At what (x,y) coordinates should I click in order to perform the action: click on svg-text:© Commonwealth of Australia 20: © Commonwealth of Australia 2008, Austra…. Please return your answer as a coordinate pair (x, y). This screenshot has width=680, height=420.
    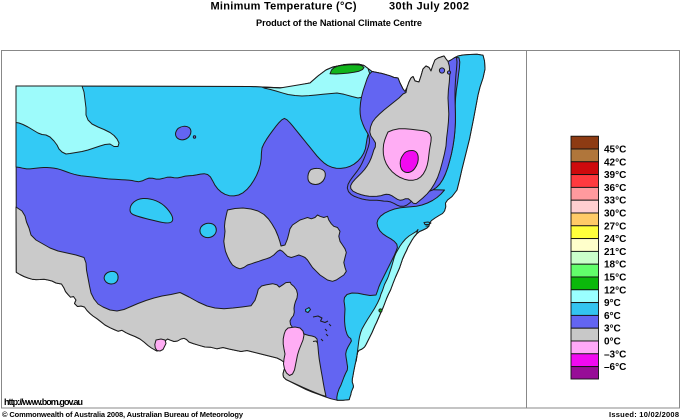
    Looking at the image, I should click on (123, 414).